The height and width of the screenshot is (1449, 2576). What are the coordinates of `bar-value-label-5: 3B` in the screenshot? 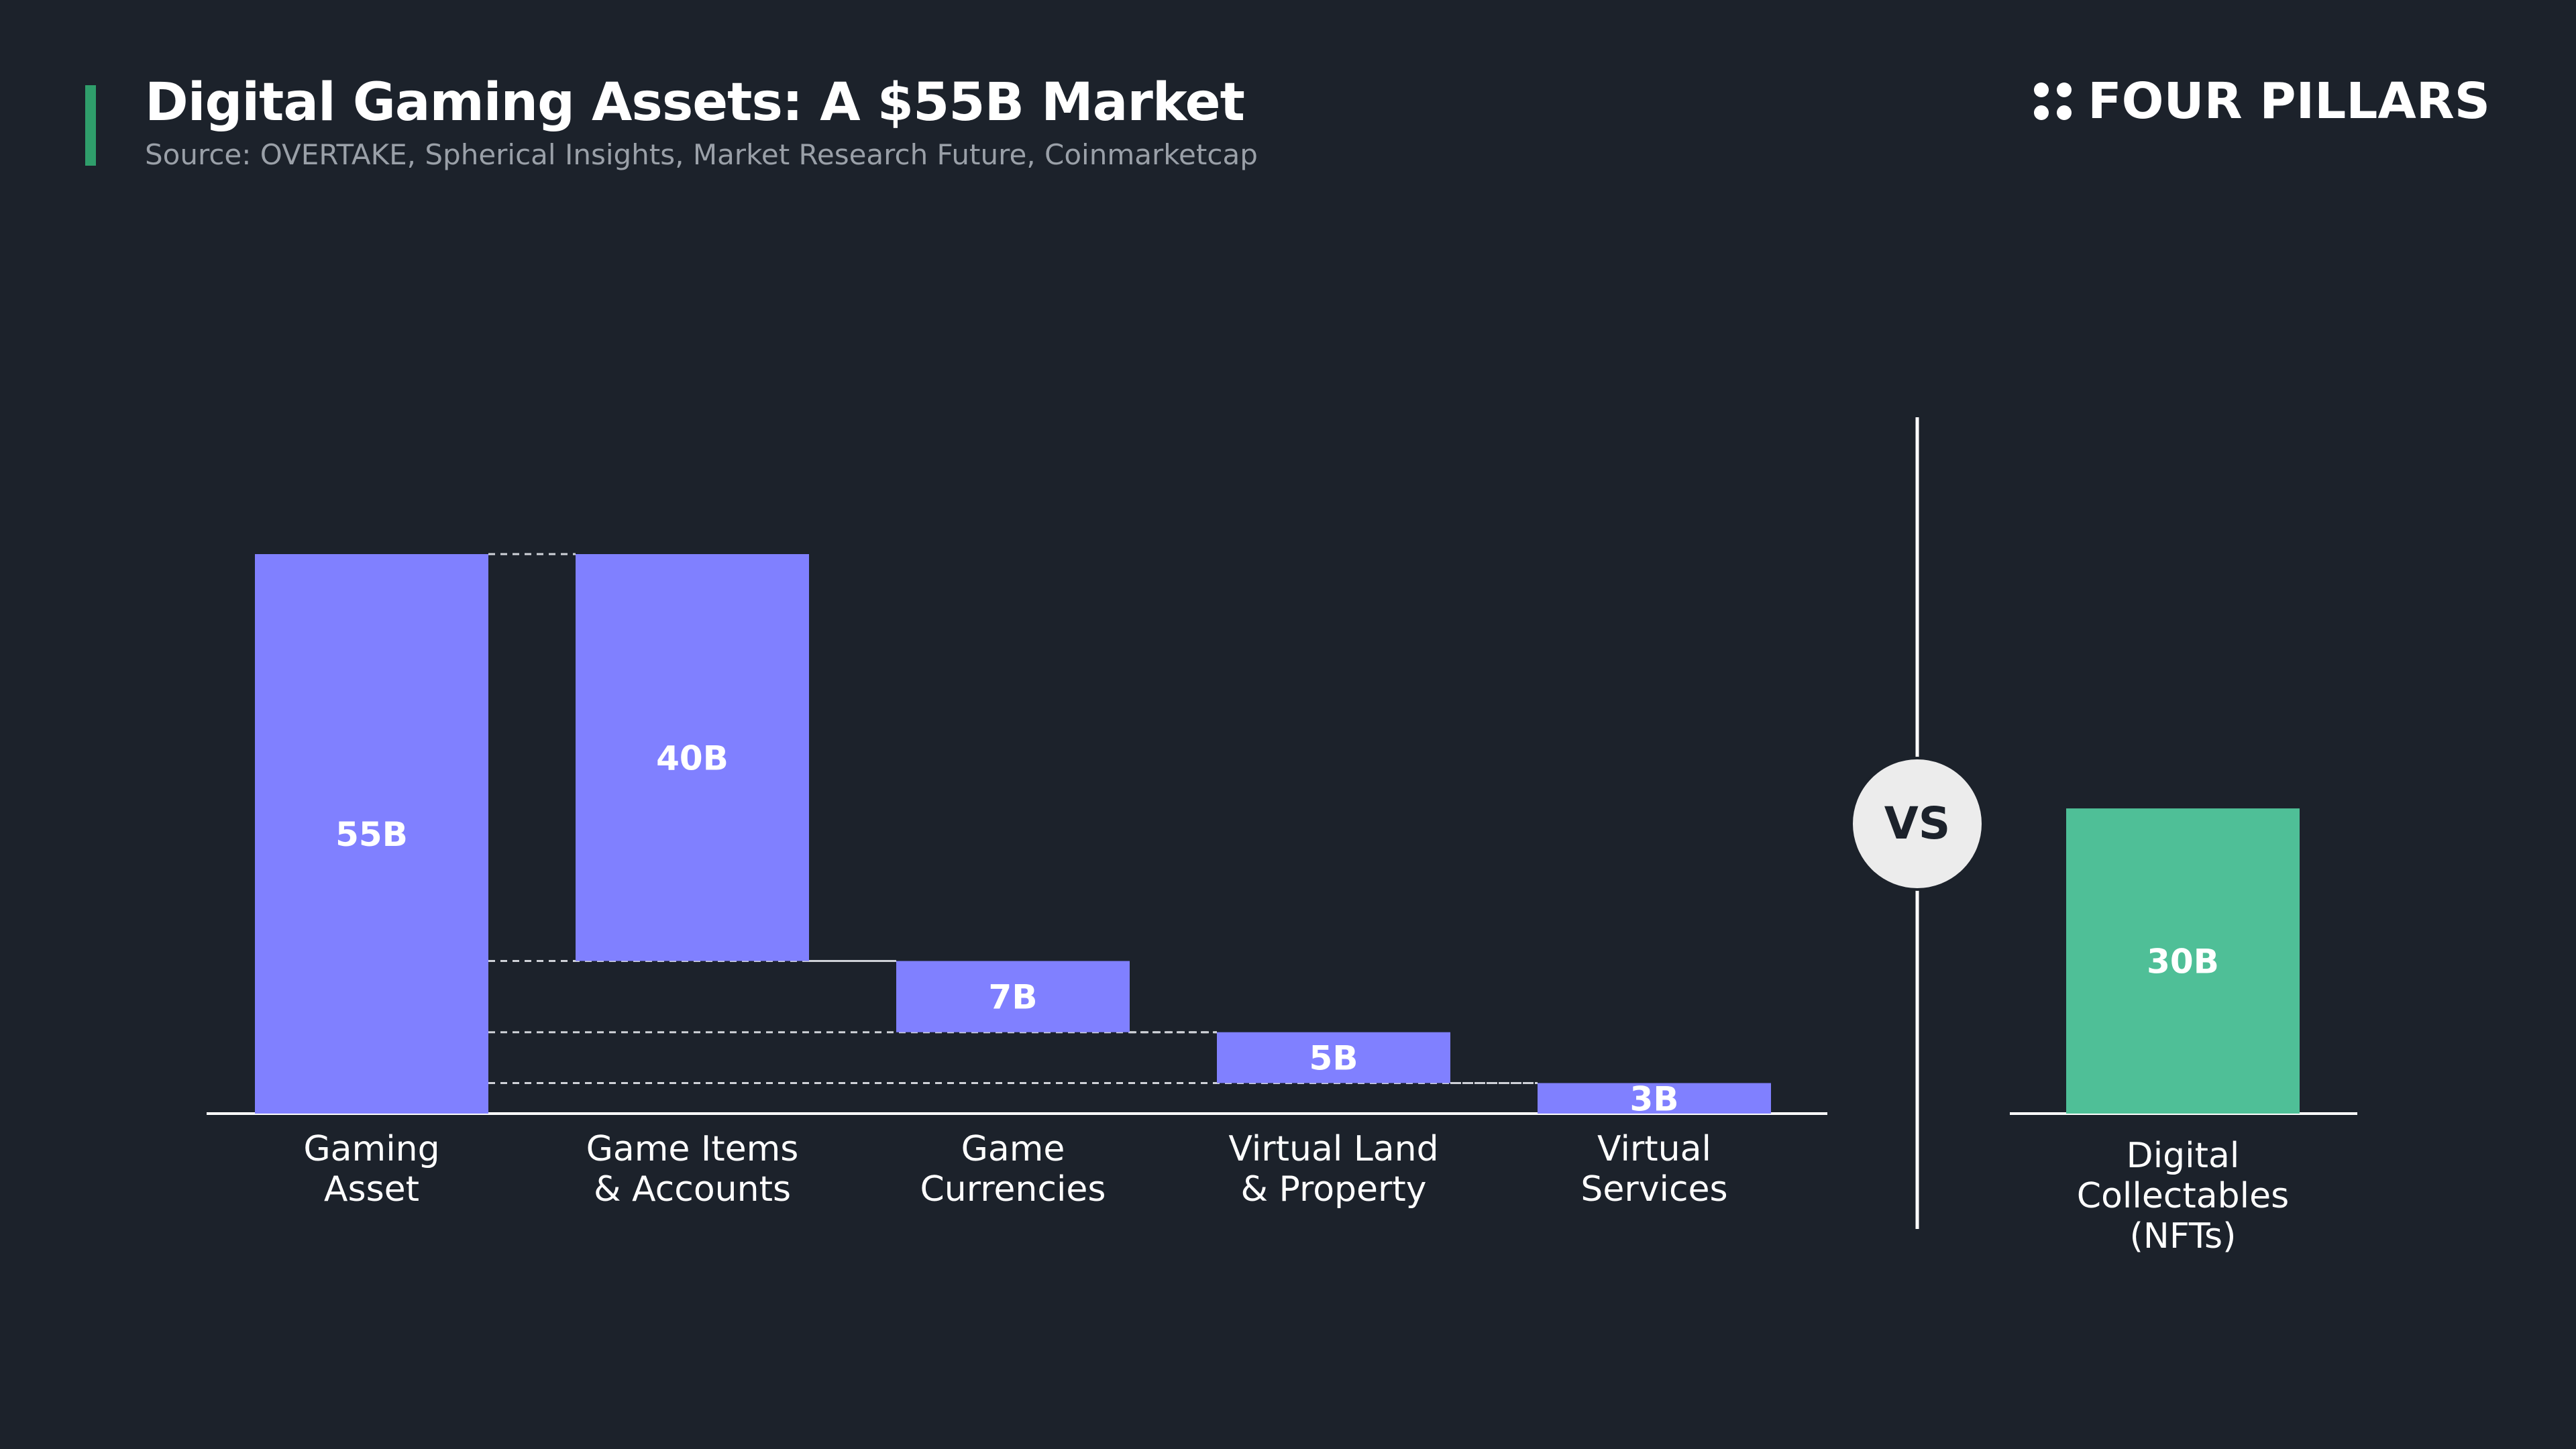 It's located at (1654, 1098).